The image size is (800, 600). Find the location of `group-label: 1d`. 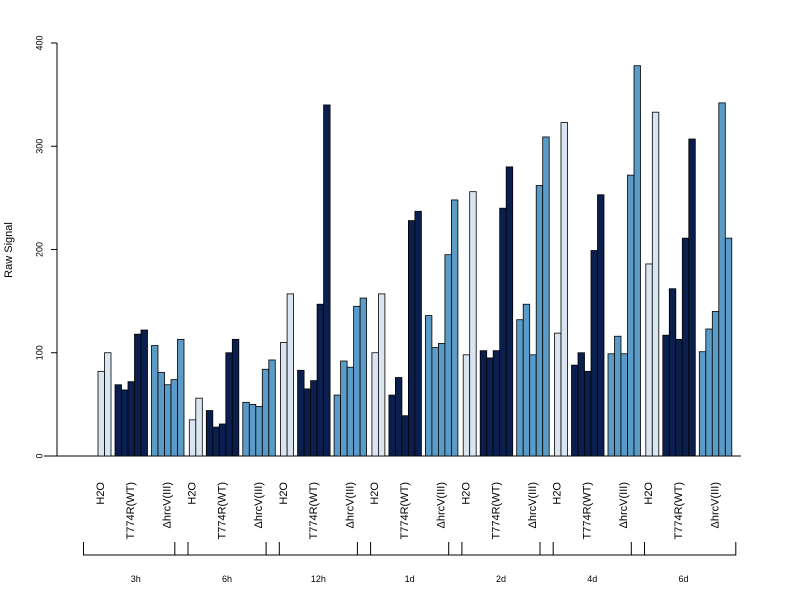

group-label: 1d is located at coordinates (410, 579).